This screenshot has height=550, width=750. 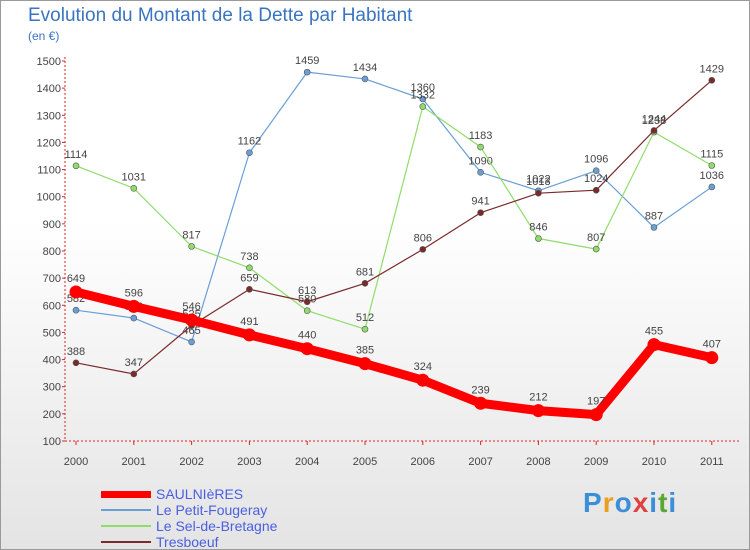 What do you see at coordinates (249, 257) in the screenshot?
I see `data-label: 738` at bounding box center [249, 257].